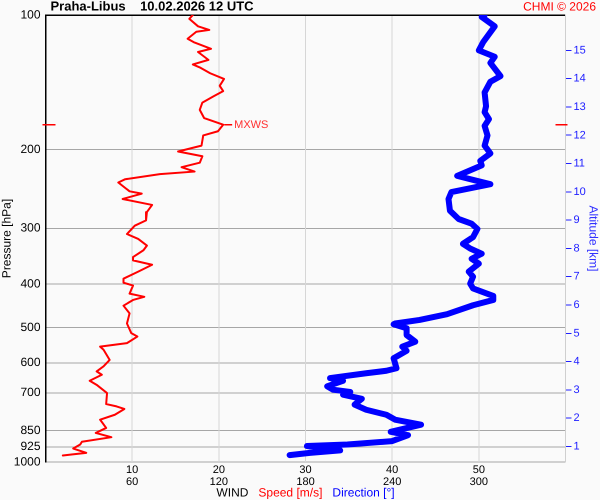 Image resolution: width=600 pixels, height=500 pixels. I want to click on x2-tick-label: 300, so click(479, 482).